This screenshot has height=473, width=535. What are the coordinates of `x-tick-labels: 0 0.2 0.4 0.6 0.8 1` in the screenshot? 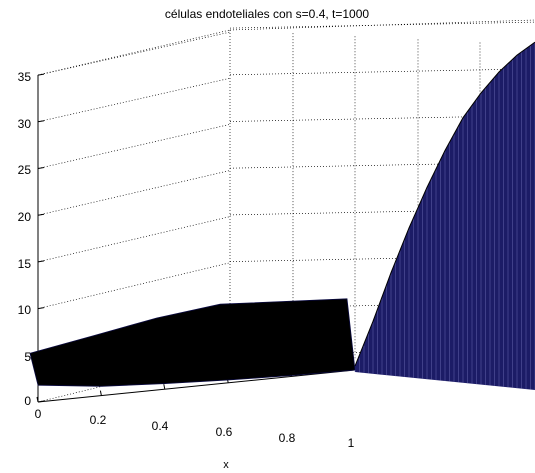 It's located at (195, 428).